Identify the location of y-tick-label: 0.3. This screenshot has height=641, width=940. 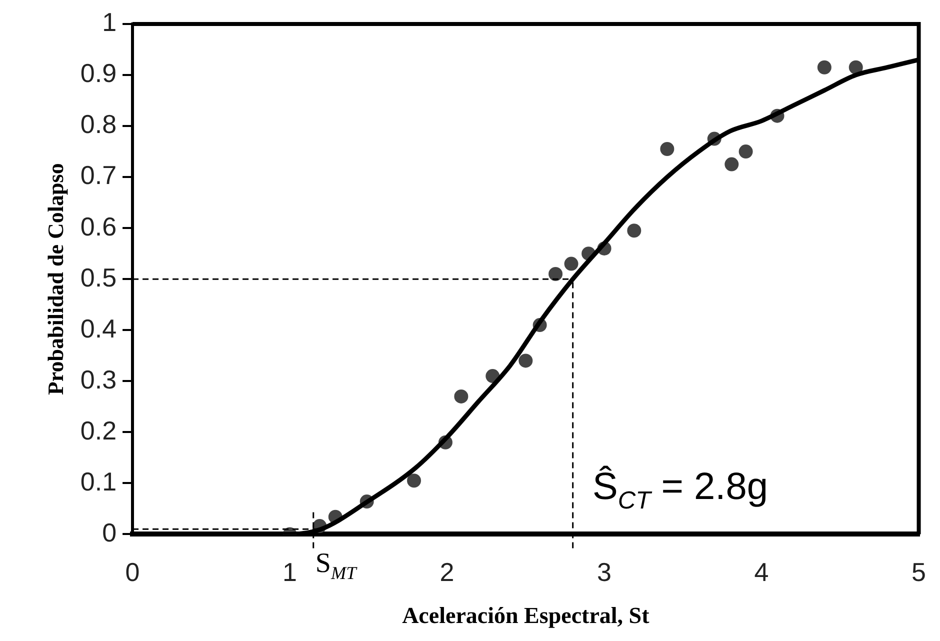
(98, 379).